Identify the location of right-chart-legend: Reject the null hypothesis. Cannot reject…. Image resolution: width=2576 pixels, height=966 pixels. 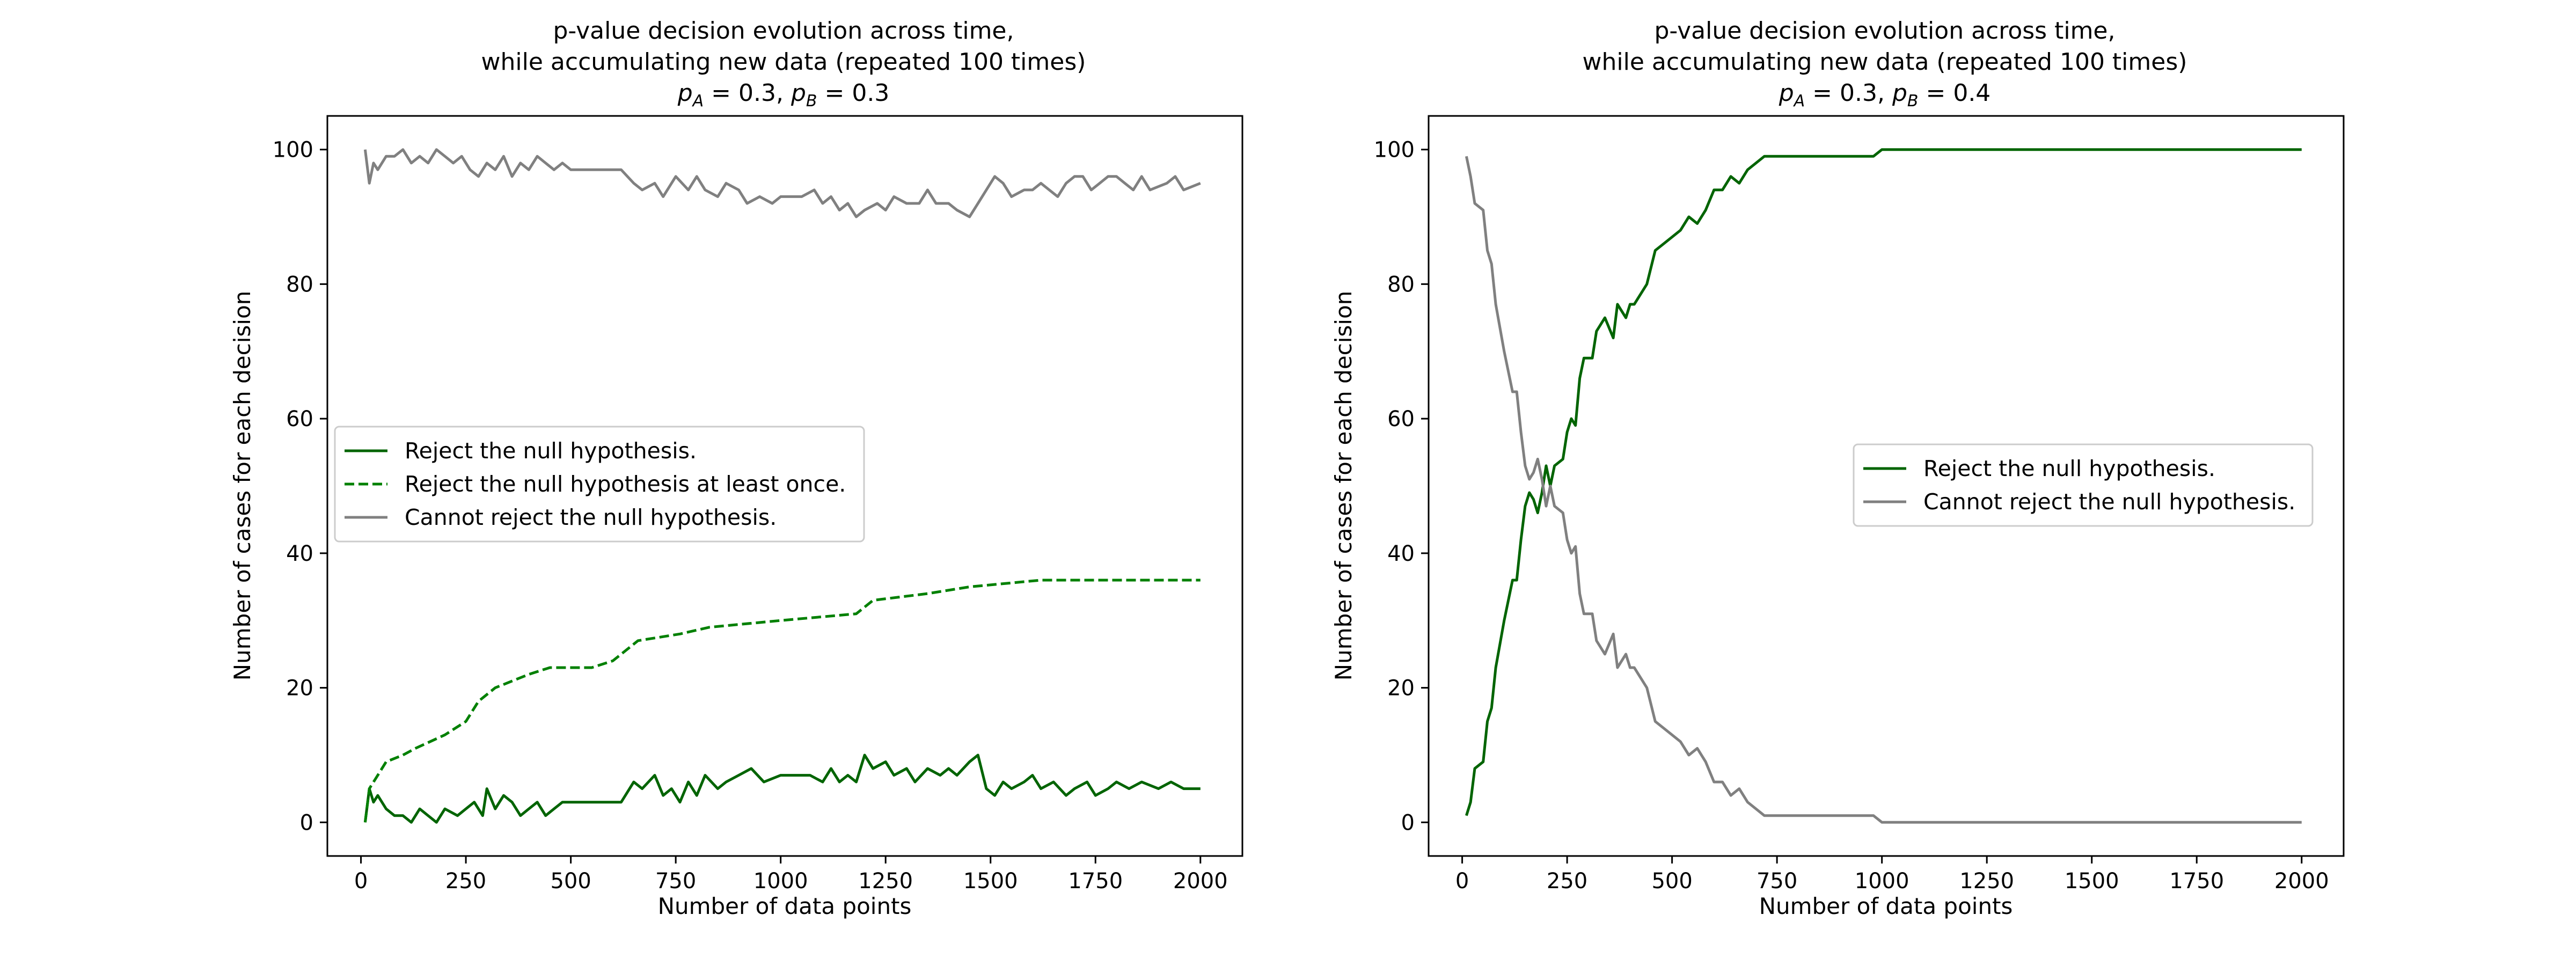
(2083, 485).